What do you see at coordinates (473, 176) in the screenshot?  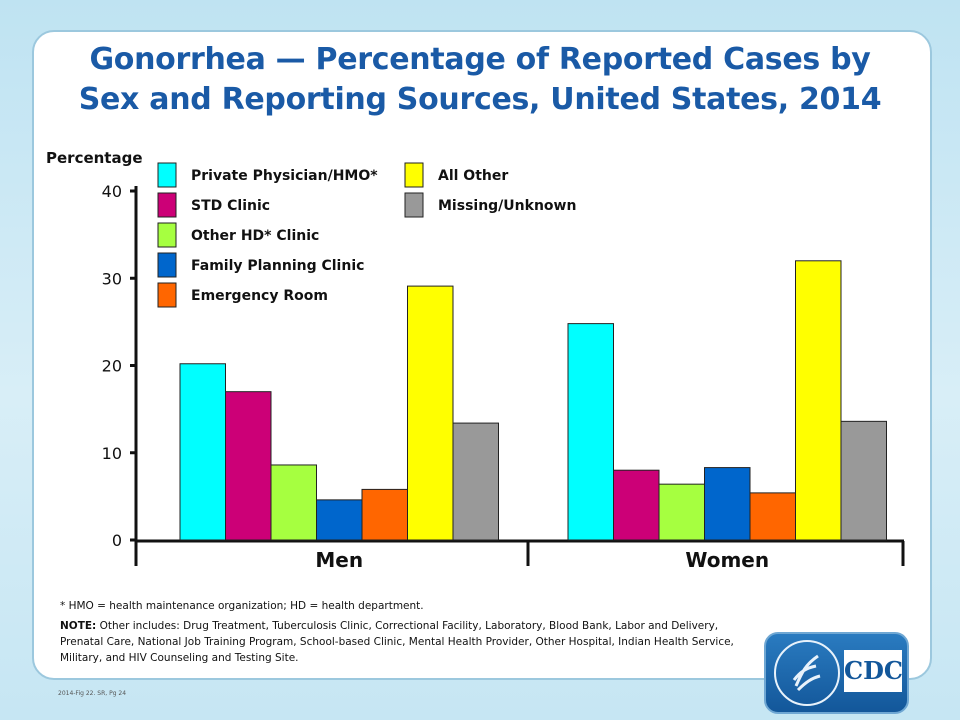 I see `legend-label: All Other` at bounding box center [473, 176].